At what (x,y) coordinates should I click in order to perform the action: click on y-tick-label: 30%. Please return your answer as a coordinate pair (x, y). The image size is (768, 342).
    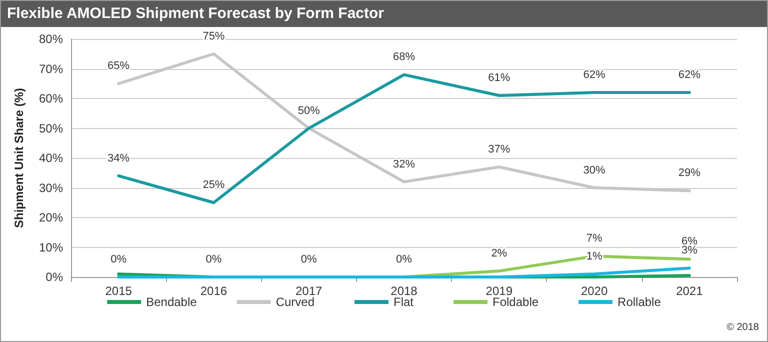
    Looking at the image, I should click on (51, 187).